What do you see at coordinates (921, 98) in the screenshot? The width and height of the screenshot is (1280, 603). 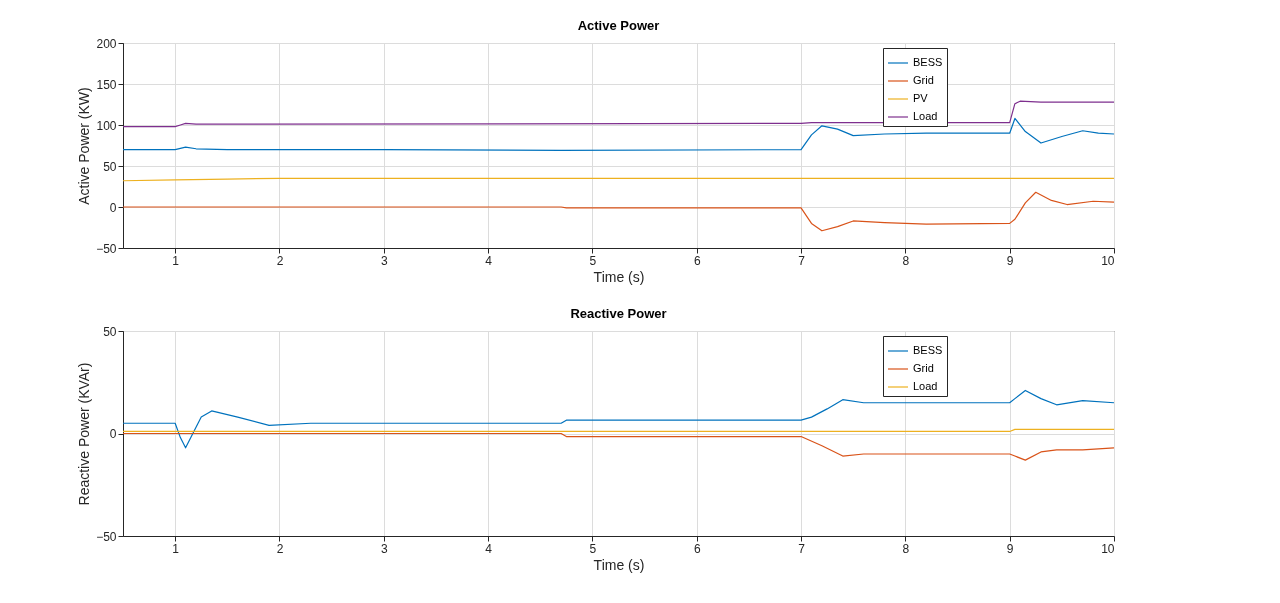 I see `legend-label: PV` at bounding box center [921, 98].